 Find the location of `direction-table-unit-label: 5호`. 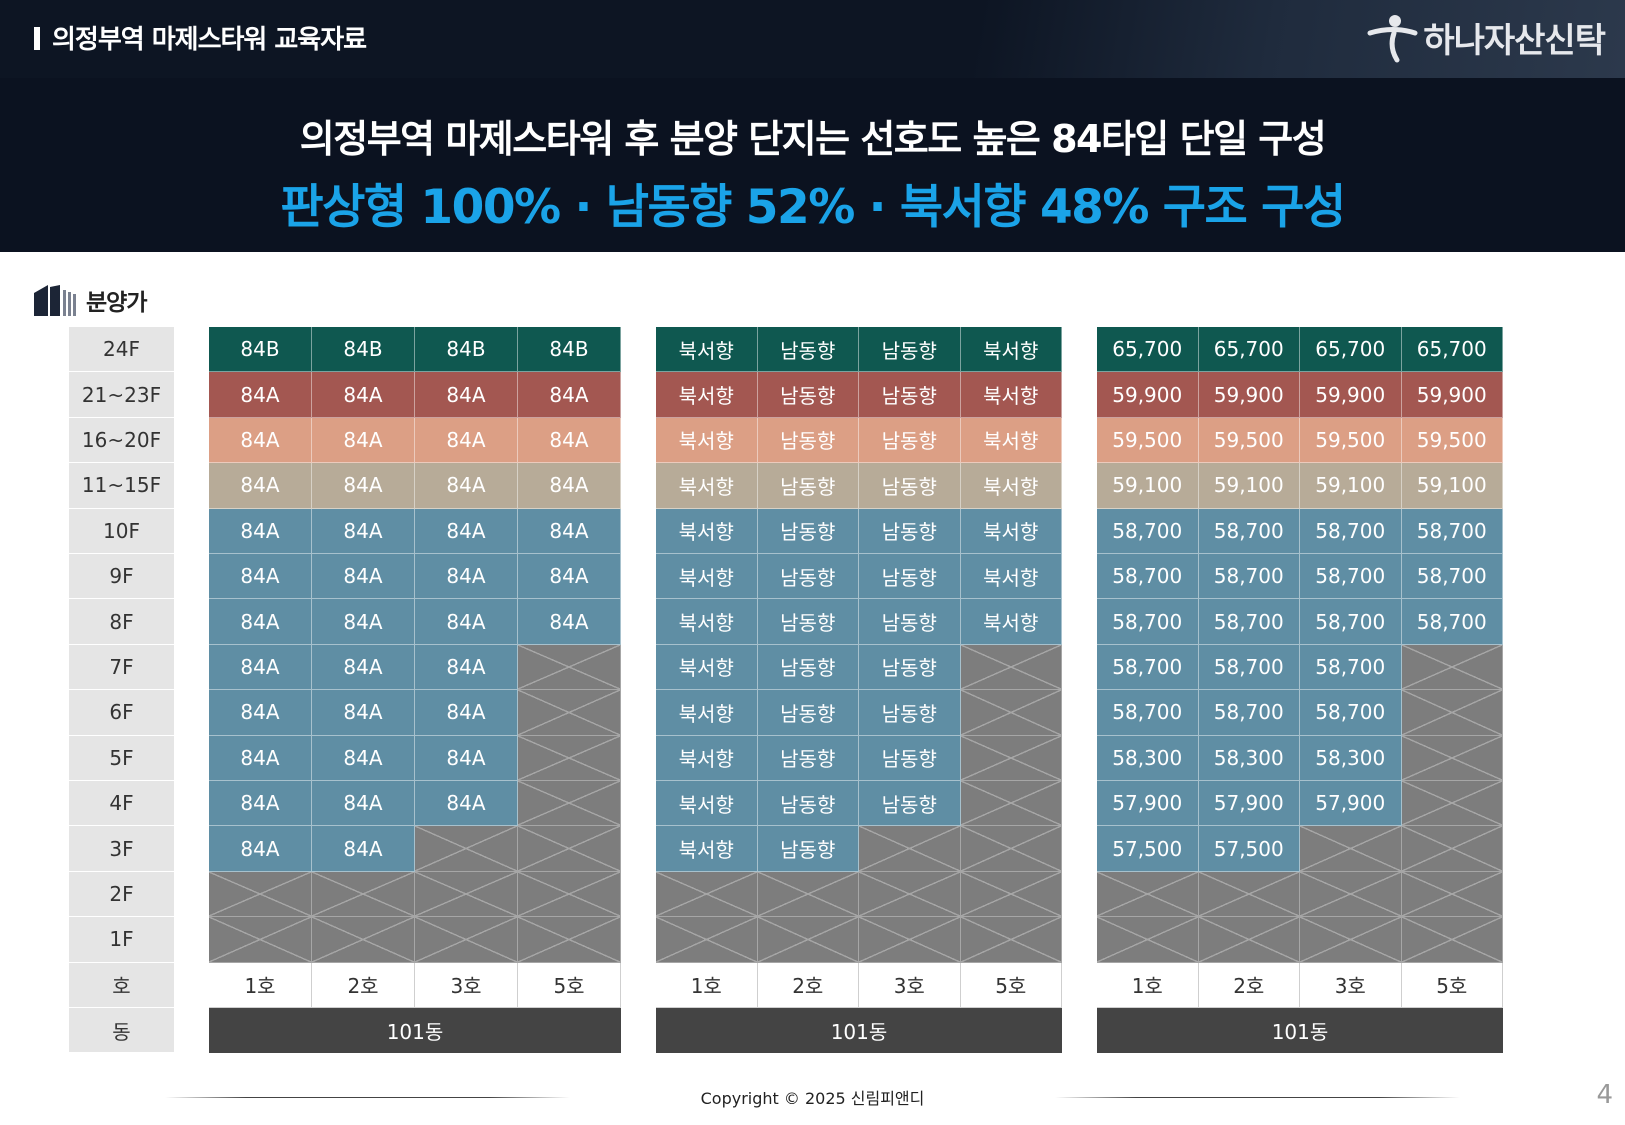

direction-table-unit-label: 5호 is located at coordinates (1011, 985).